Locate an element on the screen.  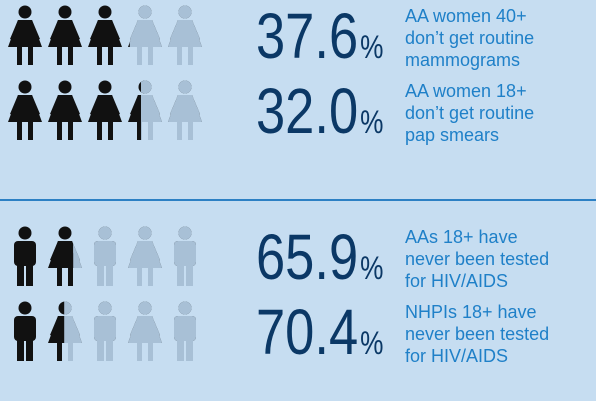
stat-description: AA women 40+ is located at coordinates (466, 16).